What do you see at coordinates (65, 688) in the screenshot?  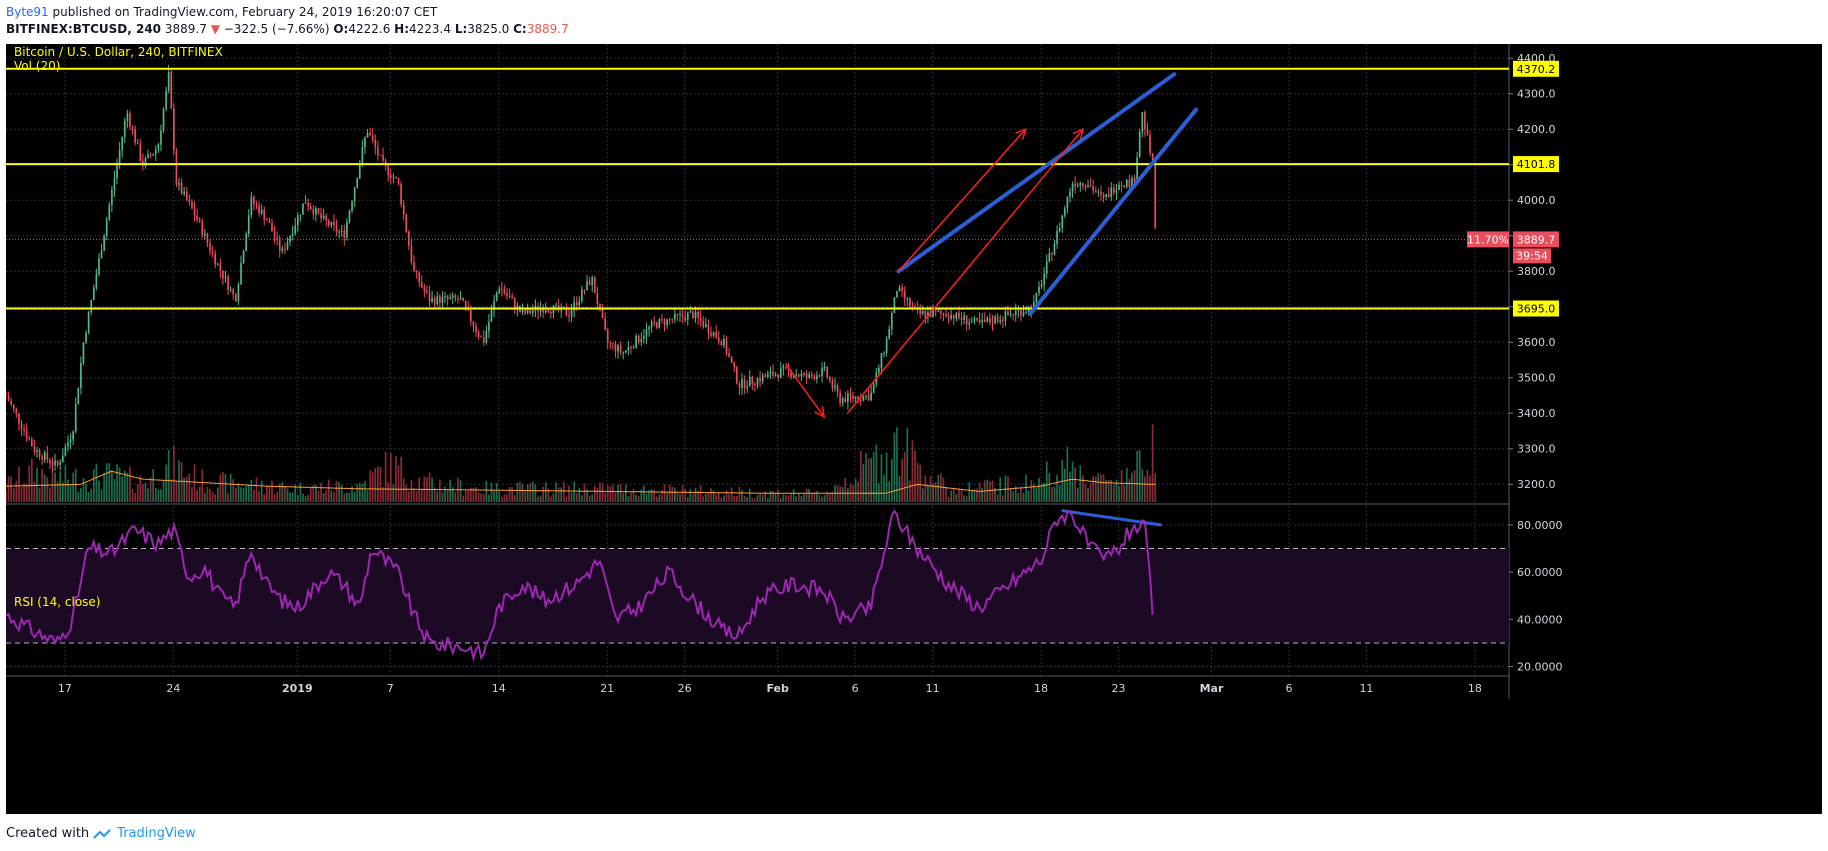 I see `time-tick-label: 17` at bounding box center [65, 688].